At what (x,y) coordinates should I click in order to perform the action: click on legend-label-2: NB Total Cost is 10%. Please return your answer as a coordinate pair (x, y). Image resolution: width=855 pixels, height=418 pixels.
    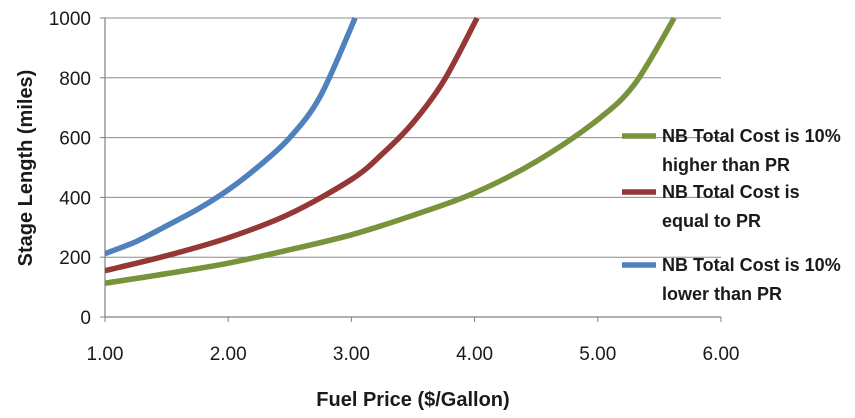
    Looking at the image, I should click on (751, 265).